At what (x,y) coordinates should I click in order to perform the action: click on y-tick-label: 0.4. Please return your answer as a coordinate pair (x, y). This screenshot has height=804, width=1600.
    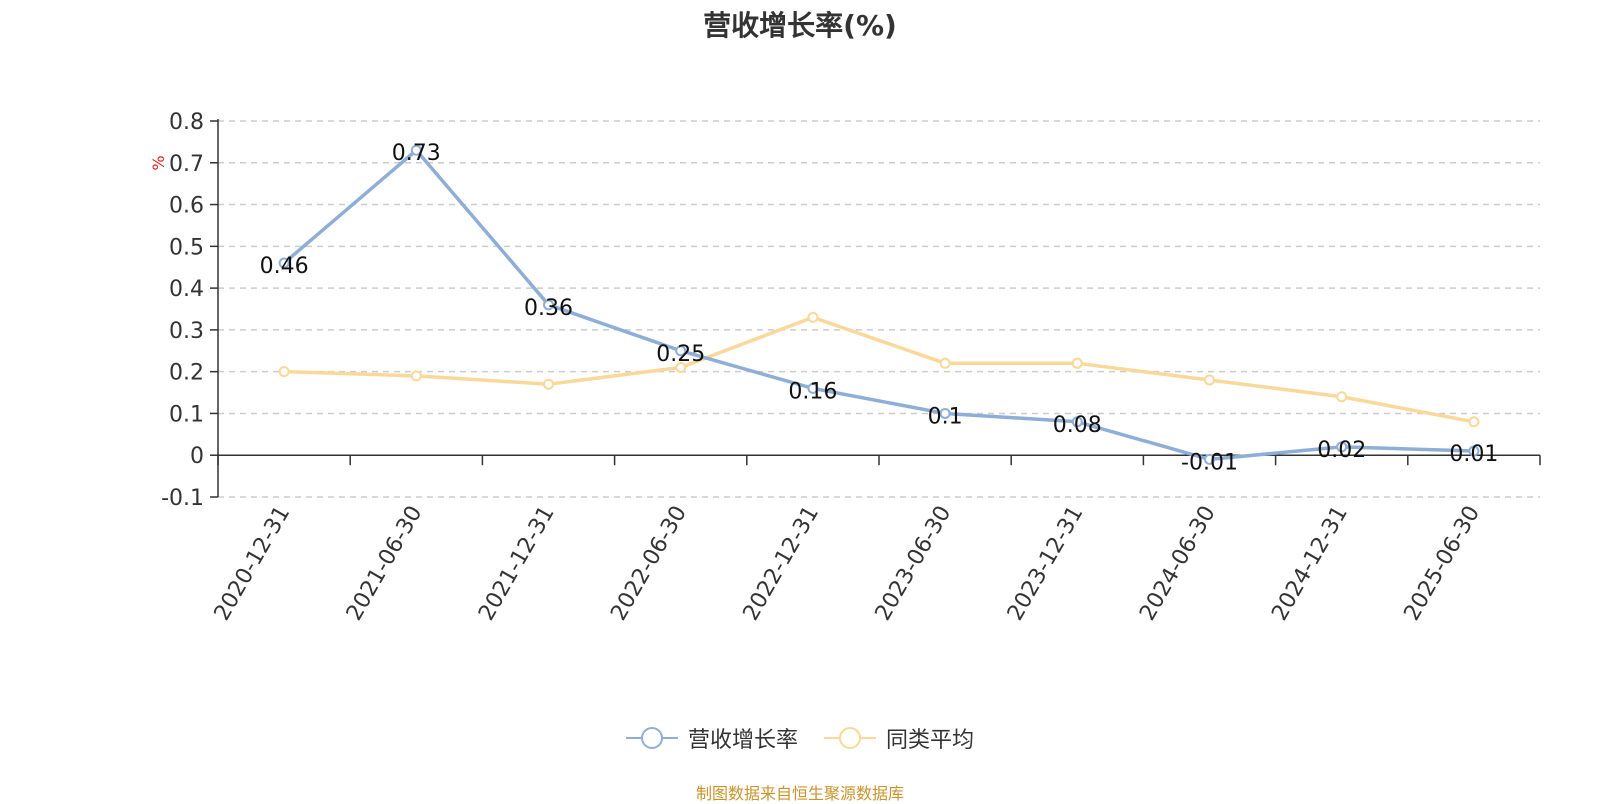
    Looking at the image, I should click on (186, 289).